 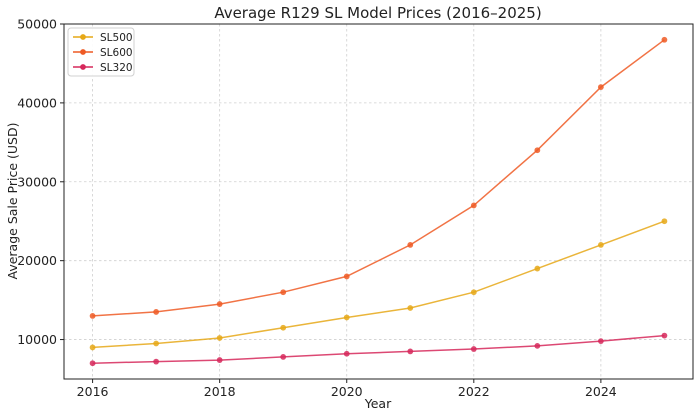 What do you see at coordinates (220, 391) in the screenshot?
I see `x-tick-label: 2018` at bounding box center [220, 391].